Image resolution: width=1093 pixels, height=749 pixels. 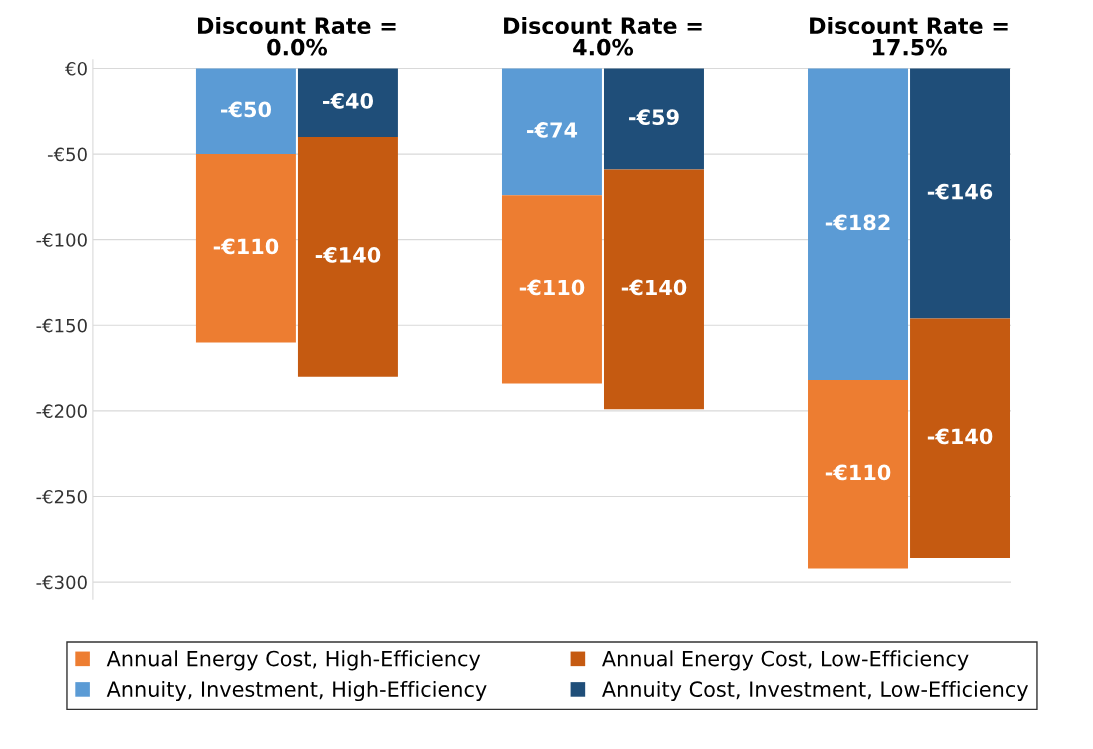 What do you see at coordinates (785, 660) in the screenshot?
I see `legend-label: Annual Energy Cost, Low-Efficiency` at bounding box center [785, 660].